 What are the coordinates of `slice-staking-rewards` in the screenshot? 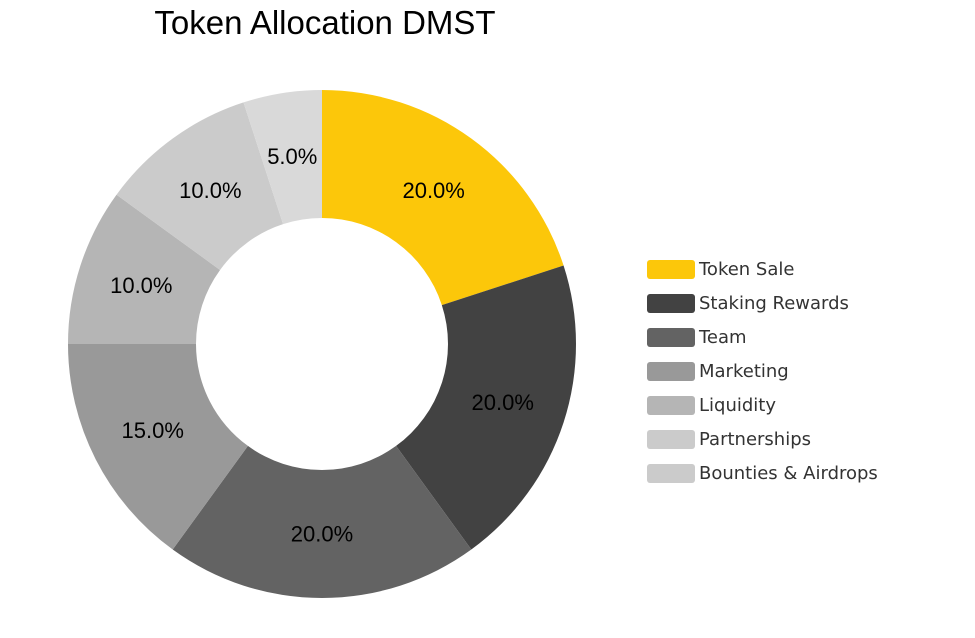 It's located at (486, 407).